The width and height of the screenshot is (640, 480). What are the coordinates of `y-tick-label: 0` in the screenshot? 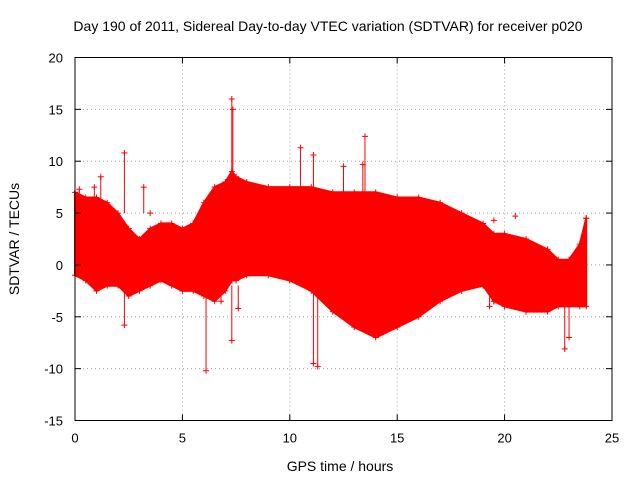 It's located at (59, 265).